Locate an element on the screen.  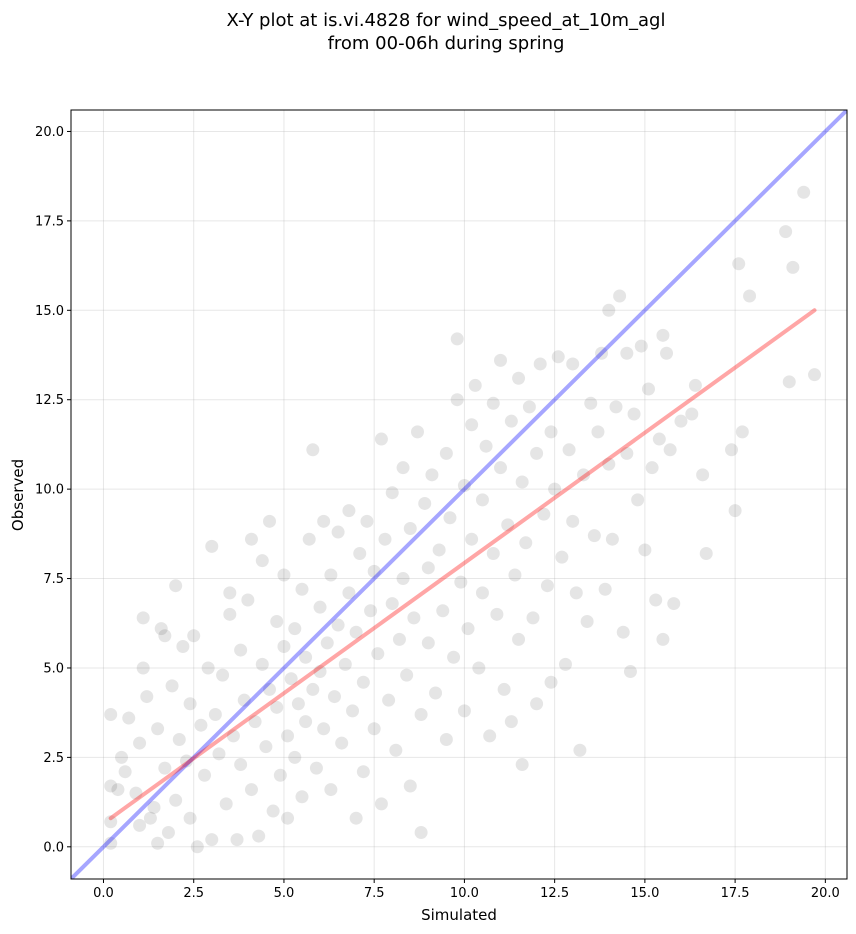
chart-title-line-2: from 00-06h during spring is located at coordinates (446, 43).